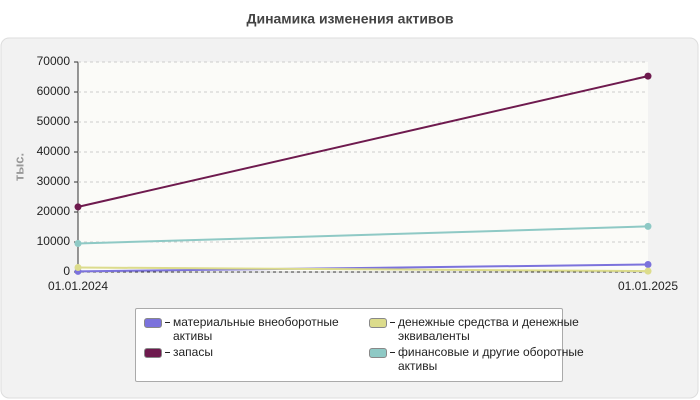 The height and width of the screenshot is (400, 700). Describe the element at coordinates (78, 286) in the screenshot. I see `x-tick-label: 01.01.2024` at that location.